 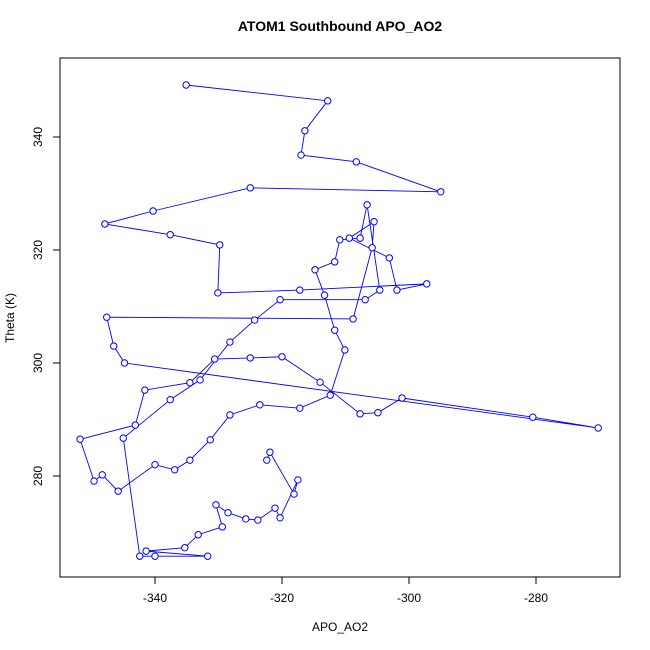 What do you see at coordinates (38, 250) in the screenshot?
I see `y-tick-label: 320` at bounding box center [38, 250].